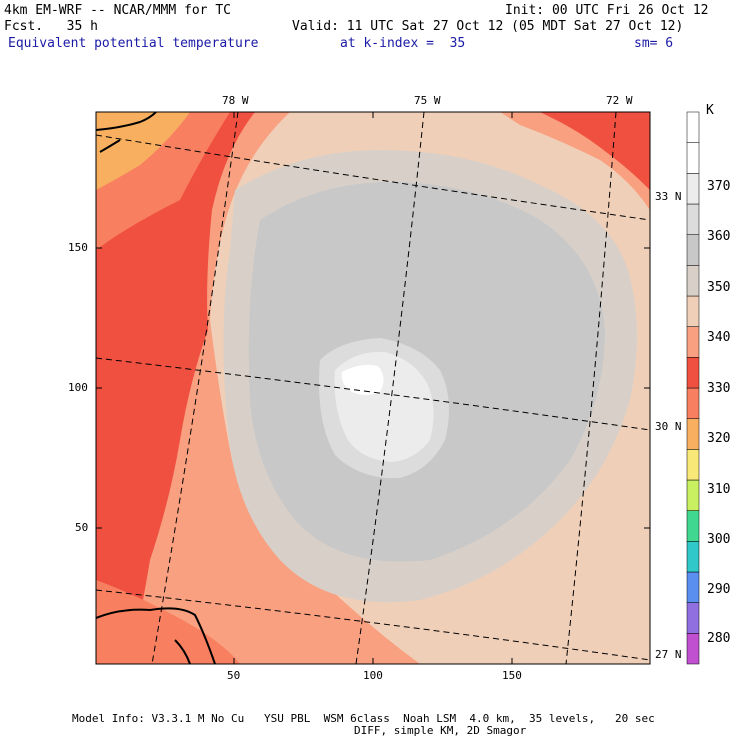 This screenshot has height=740, width=740. Describe the element at coordinates (373, 675) in the screenshot. I see `x-tick-100: 100` at that location.